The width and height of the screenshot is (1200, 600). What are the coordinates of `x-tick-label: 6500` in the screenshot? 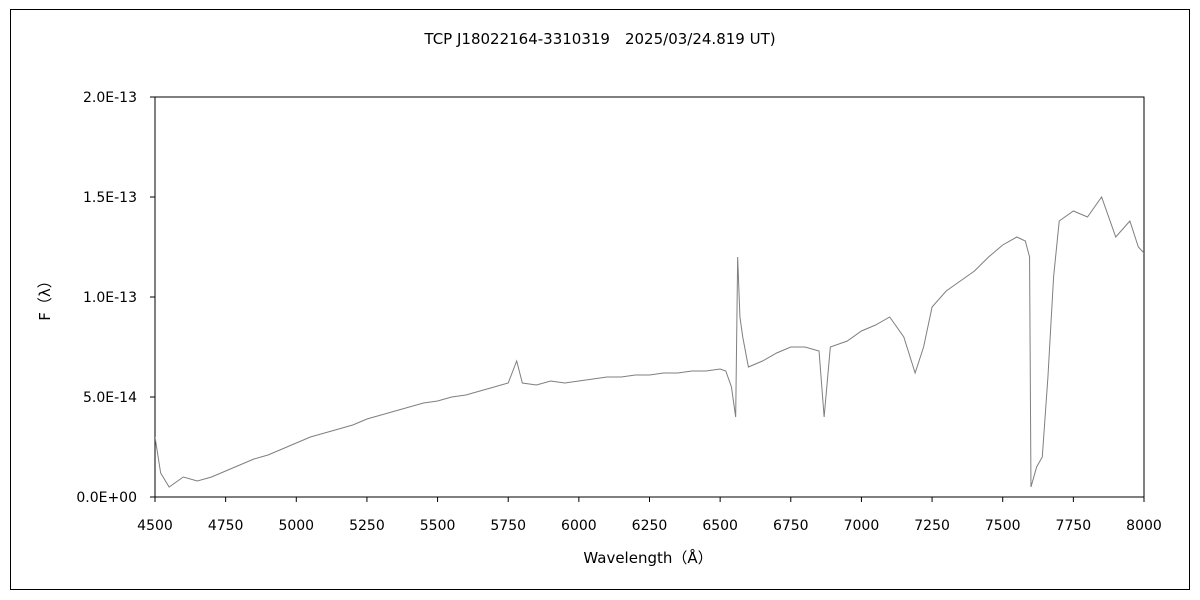 It's located at (720, 526).